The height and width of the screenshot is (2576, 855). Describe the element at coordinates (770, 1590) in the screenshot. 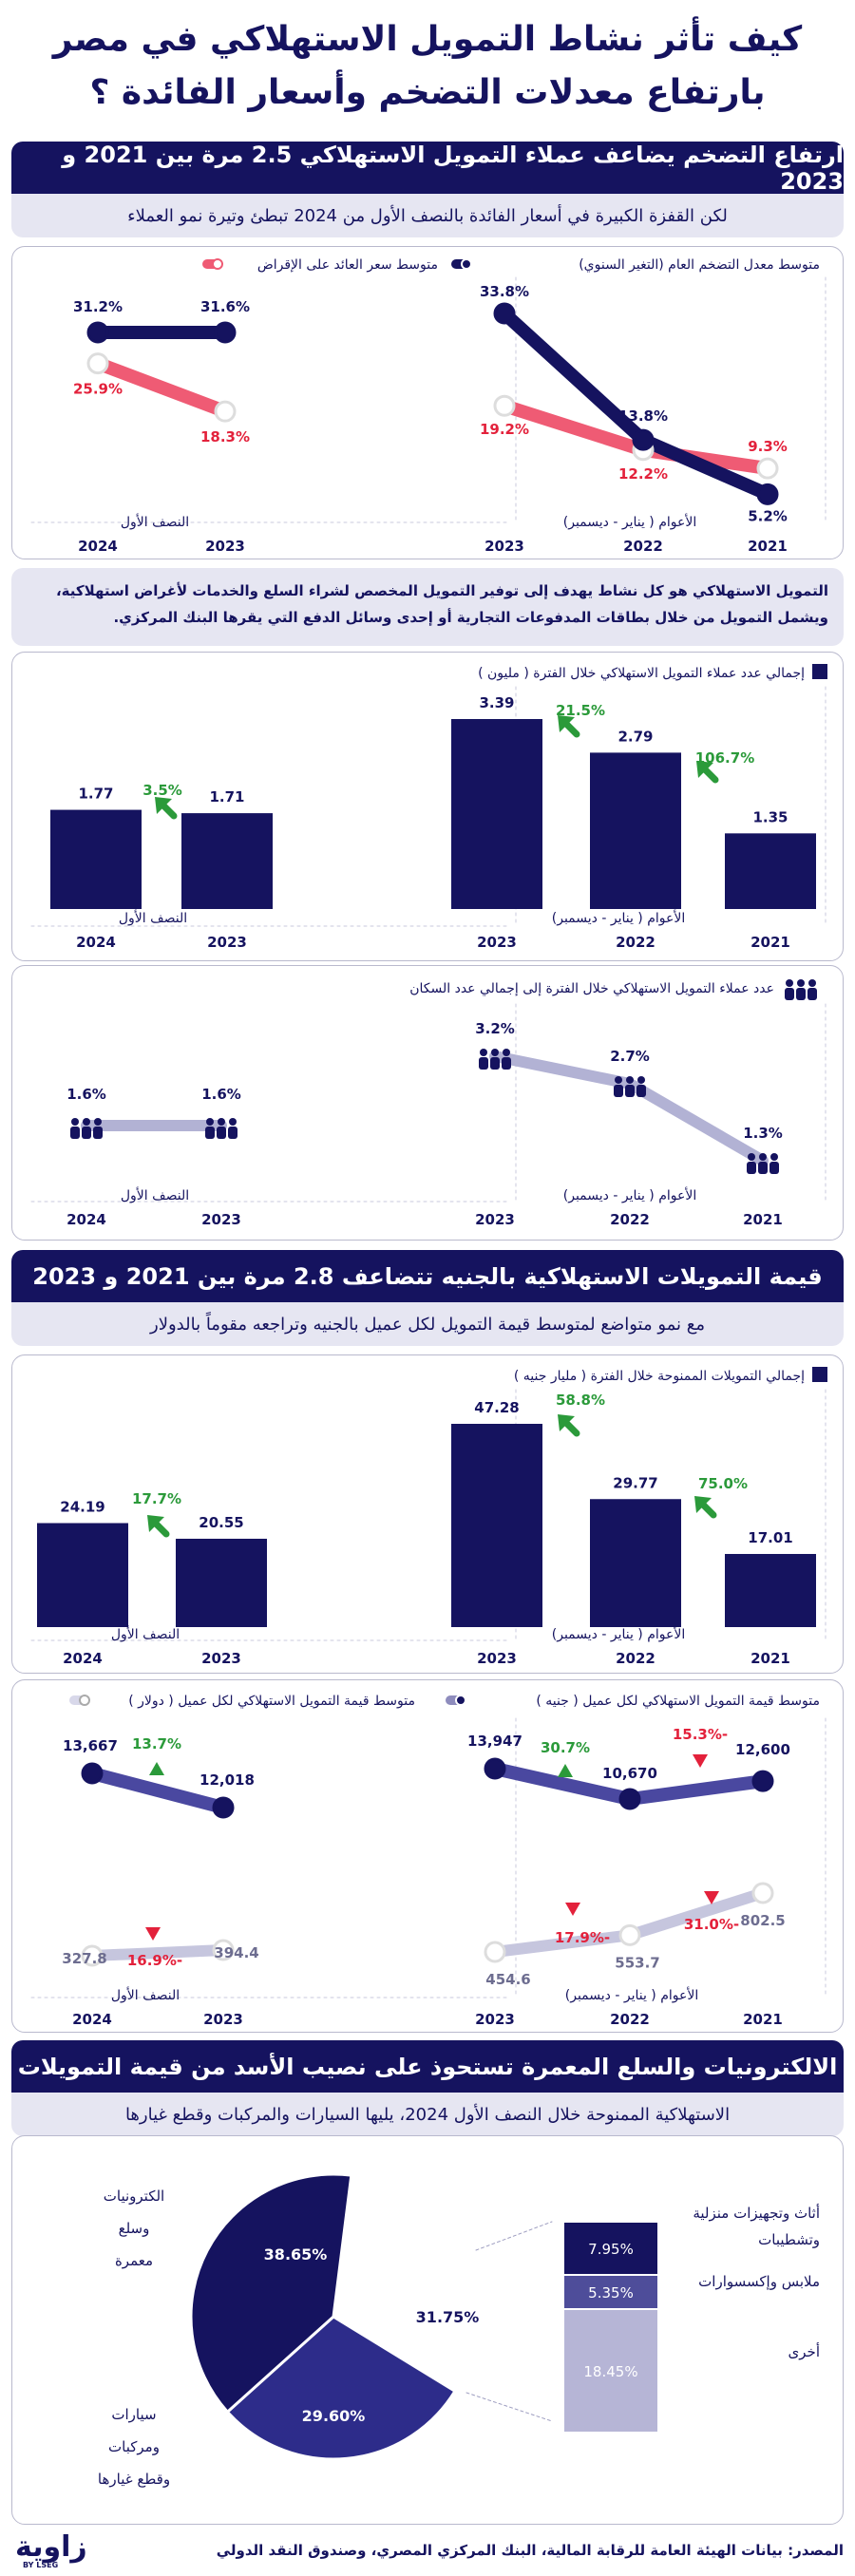

I see `financing-bar` at that location.